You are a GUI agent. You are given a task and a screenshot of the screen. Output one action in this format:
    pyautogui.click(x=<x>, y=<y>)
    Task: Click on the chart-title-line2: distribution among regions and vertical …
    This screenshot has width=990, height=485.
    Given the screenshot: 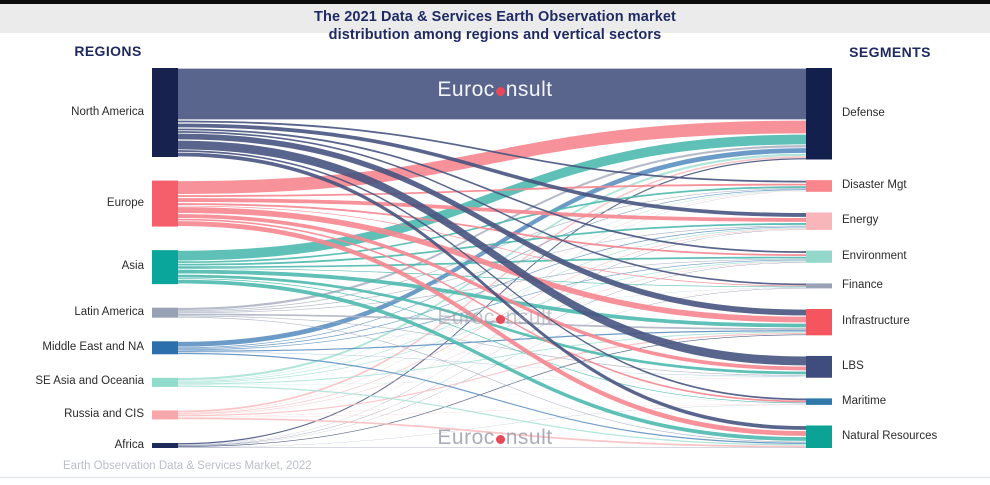 What is the action you would take?
    pyautogui.click(x=495, y=35)
    